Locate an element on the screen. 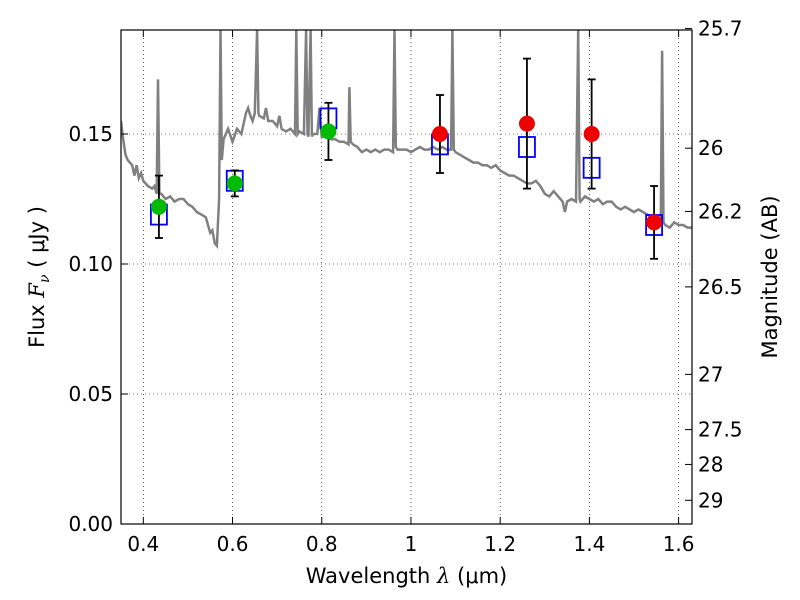 Image resolution: width=800 pixels, height=600 pixels. magnitude-tick-label: 25.7 is located at coordinates (720, 29).